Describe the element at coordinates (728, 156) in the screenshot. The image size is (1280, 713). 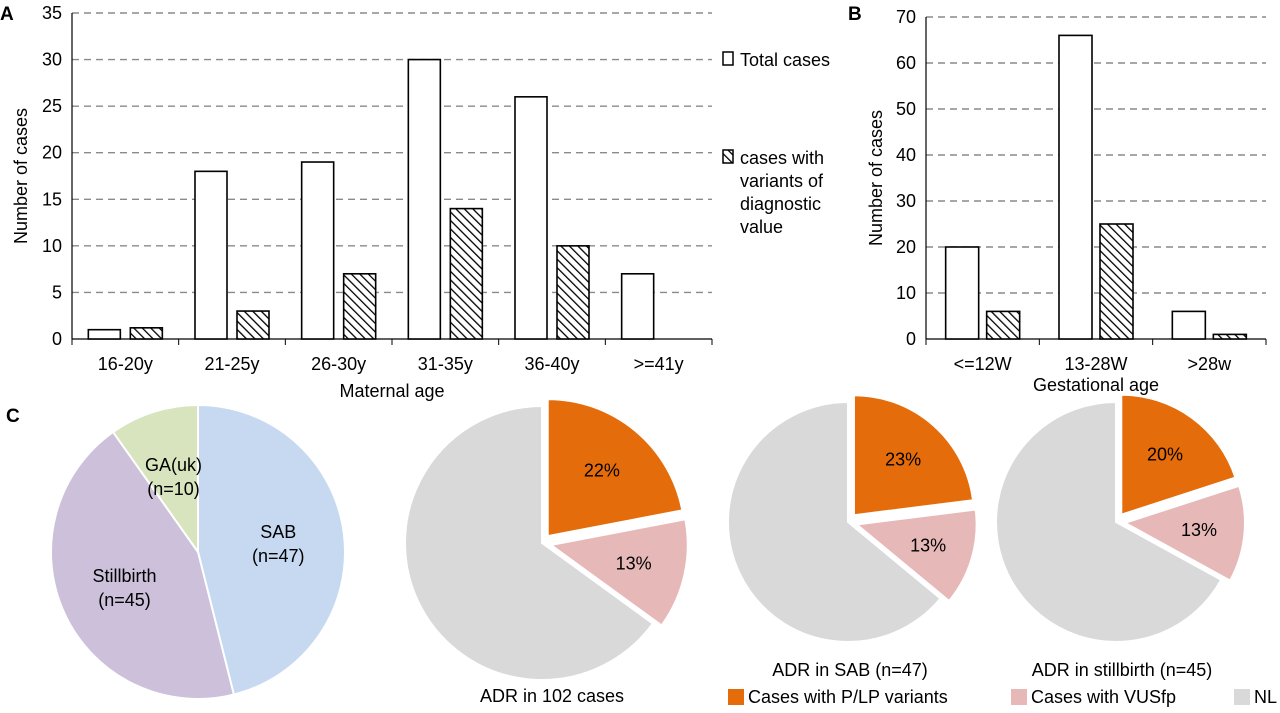
I see `legend-swatch-variants` at that location.